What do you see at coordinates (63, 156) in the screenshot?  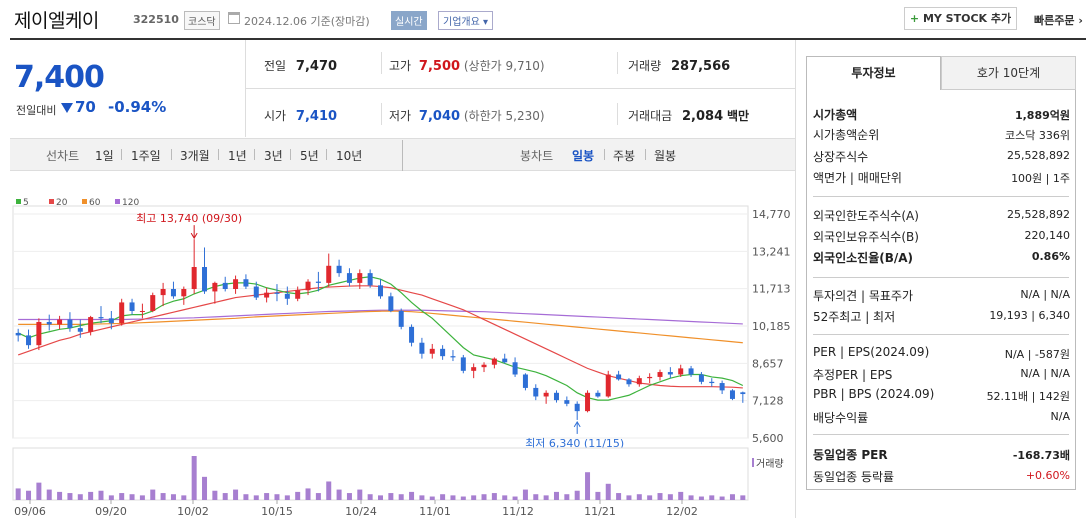 I see `tab-line-chart: 선차트` at bounding box center [63, 156].